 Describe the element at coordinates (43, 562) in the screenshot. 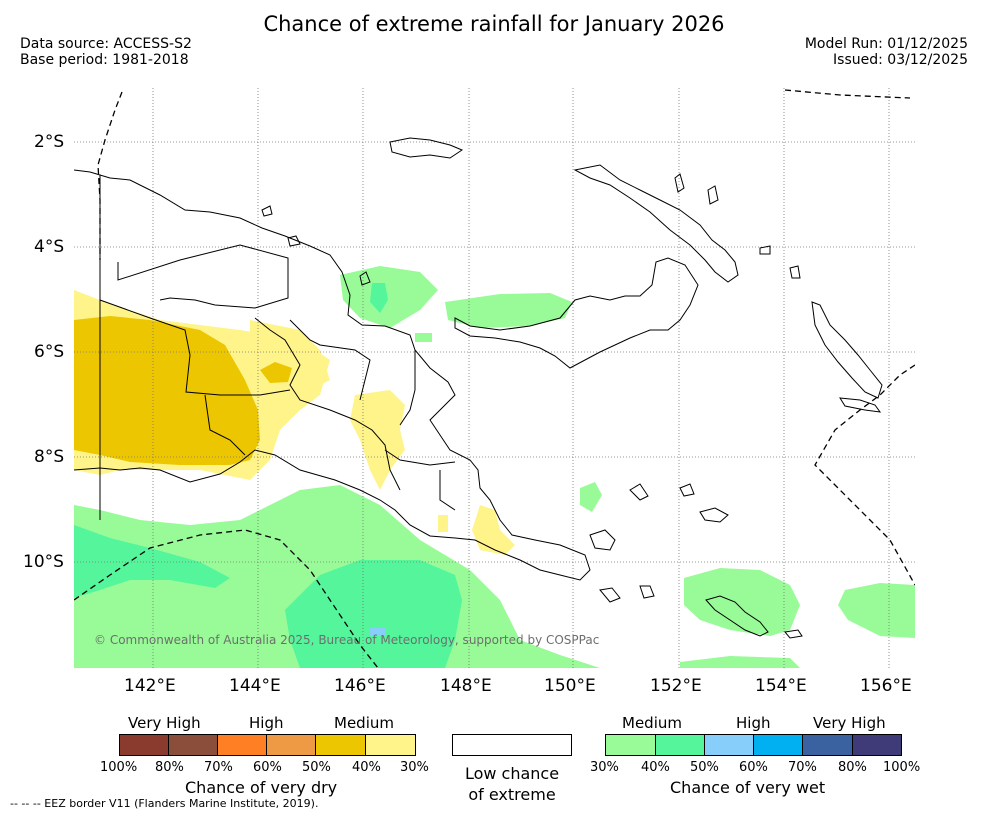

I see `lat-label-10s: 10°S` at that location.